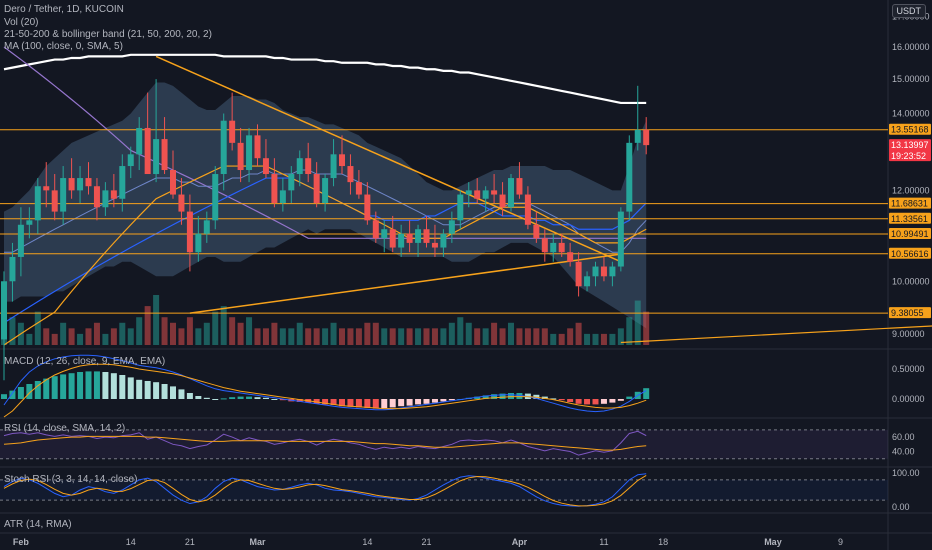  What do you see at coordinates (71, 479) in the screenshot?
I see `stoch-rsi-legend: Stoch RSI (3, 3, 14, 14, close)` at bounding box center [71, 479].